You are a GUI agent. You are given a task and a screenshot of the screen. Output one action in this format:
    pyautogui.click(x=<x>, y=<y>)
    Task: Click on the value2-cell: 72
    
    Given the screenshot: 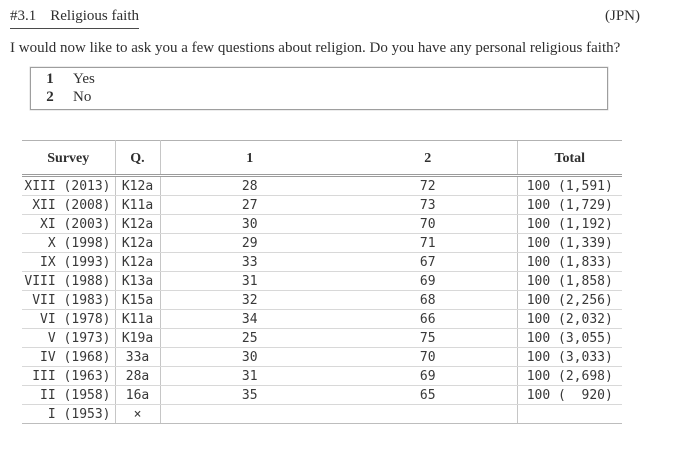 What is the action you would take?
    pyautogui.click(x=428, y=185)
    